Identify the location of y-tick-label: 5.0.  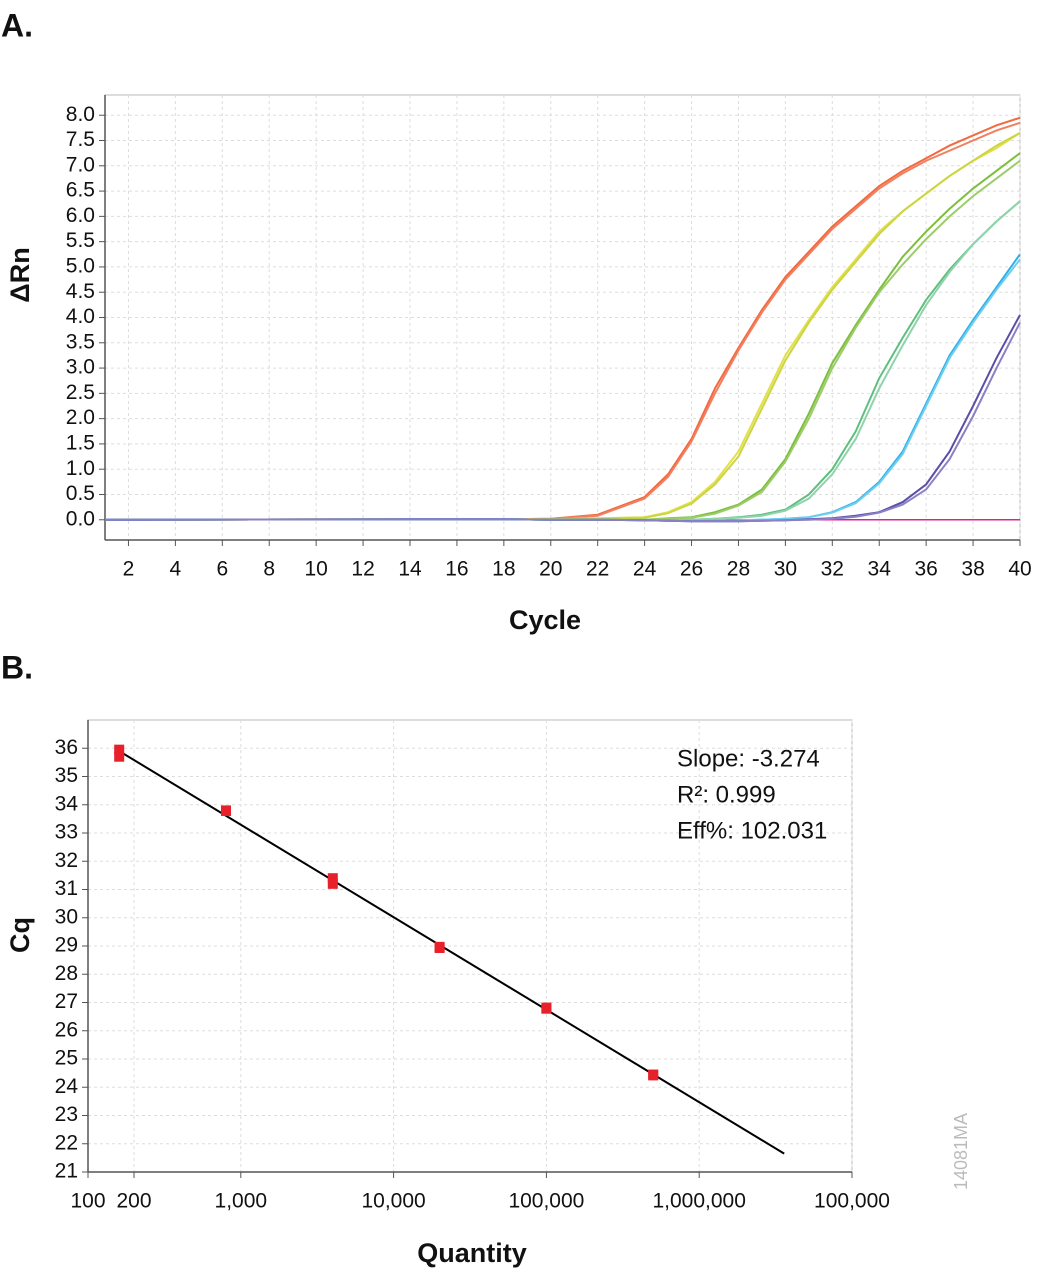
(80, 265).